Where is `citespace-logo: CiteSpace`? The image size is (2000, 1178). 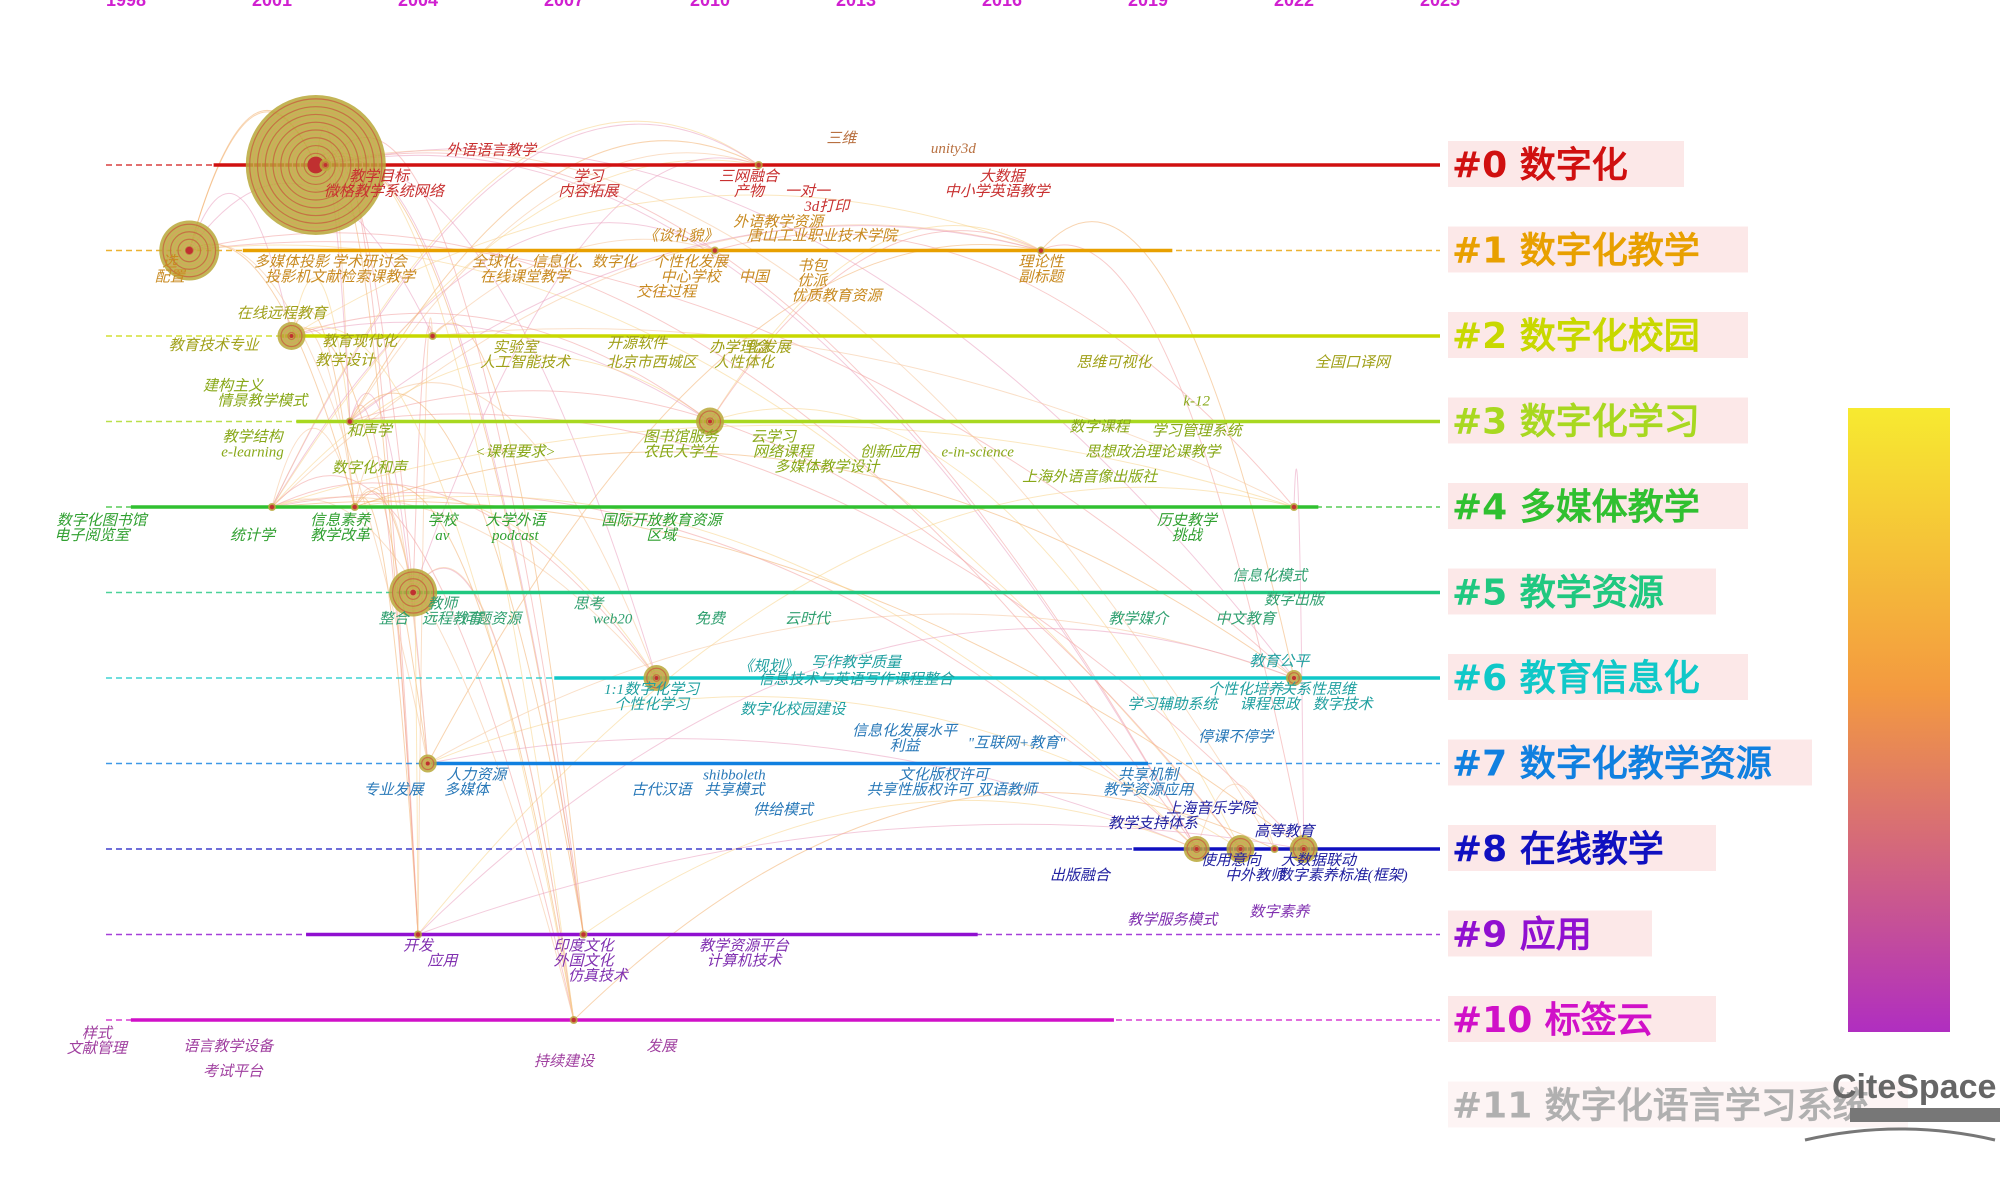
citespace-logo: CiteSpace is located at coordinates (1902, 1105).